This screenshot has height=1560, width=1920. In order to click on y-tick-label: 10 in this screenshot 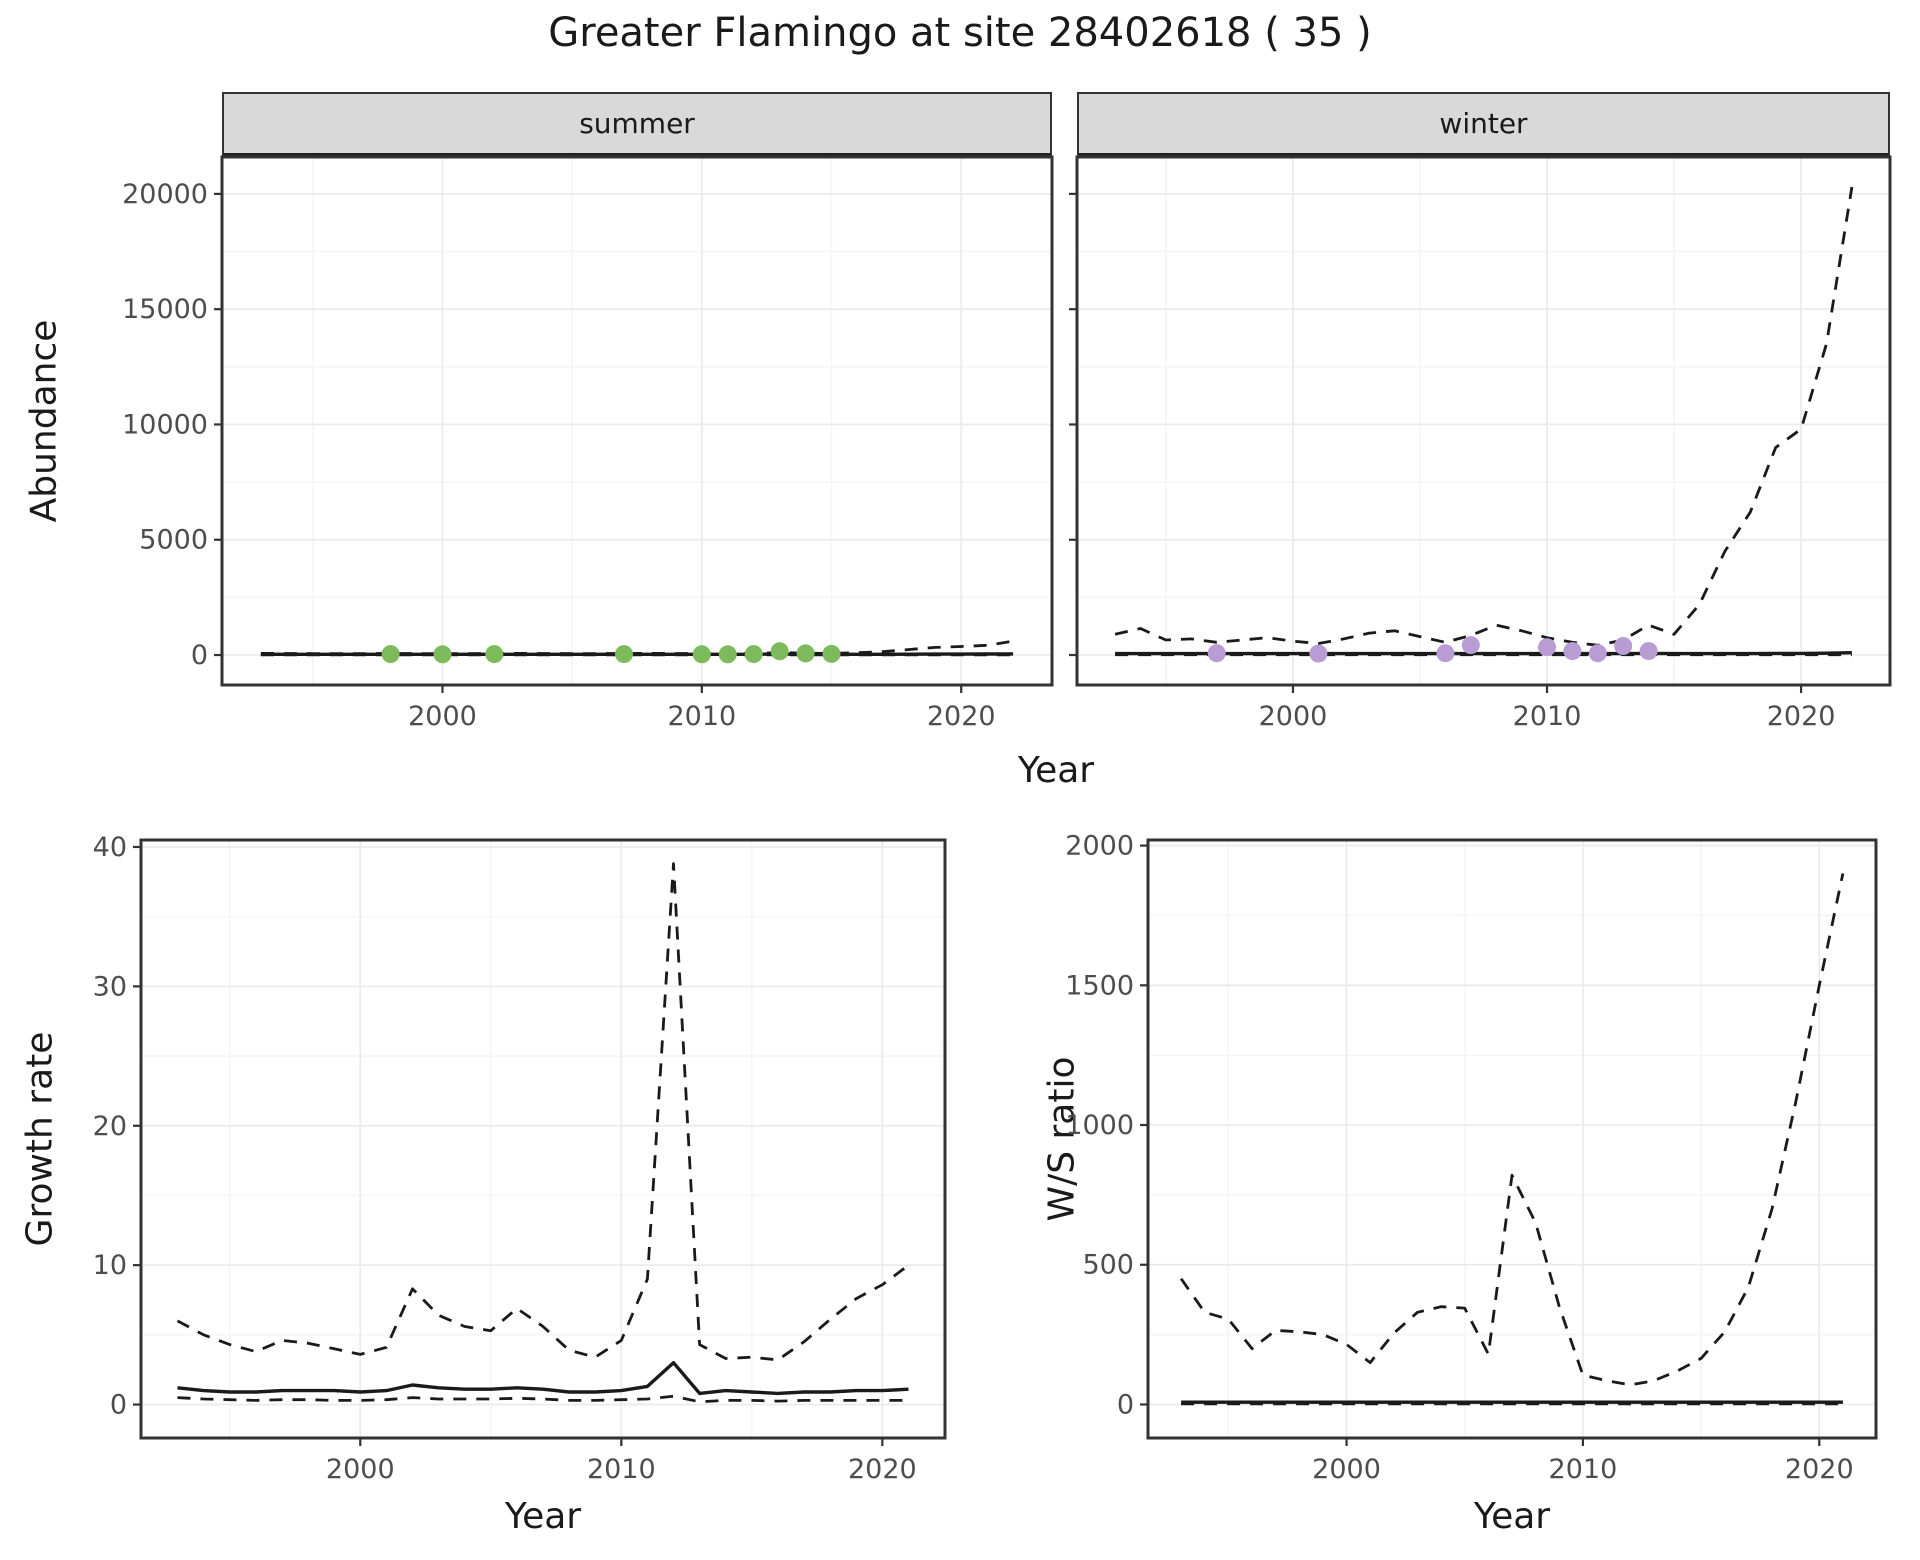, I will do `click(110, 1265)`.